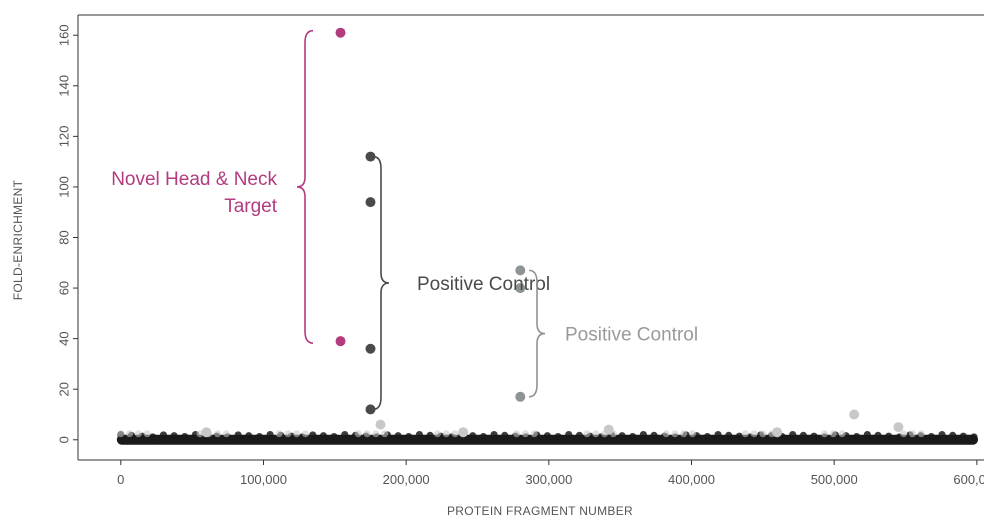  What do you see at coordinates (64, 288) in the screenshot?
I see `y-tick-label: 60` at bounding box center [64, 288].